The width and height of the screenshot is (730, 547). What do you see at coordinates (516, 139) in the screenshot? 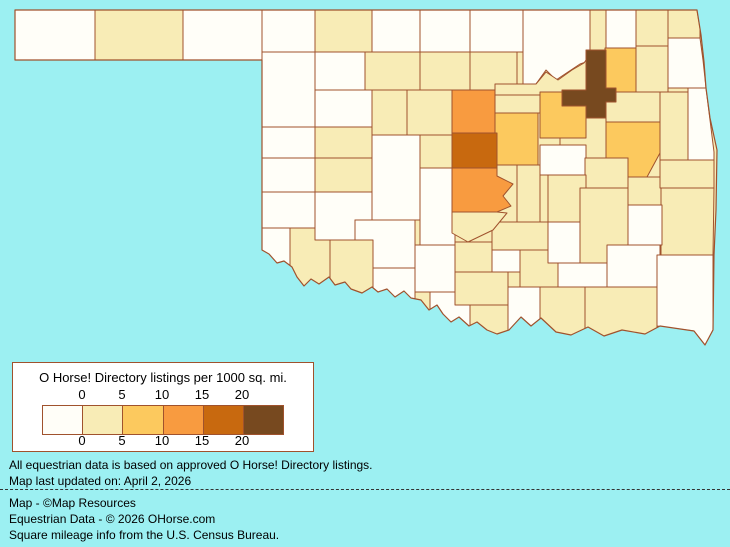
I see `county-lincoln` at bounding box center [516, 139].